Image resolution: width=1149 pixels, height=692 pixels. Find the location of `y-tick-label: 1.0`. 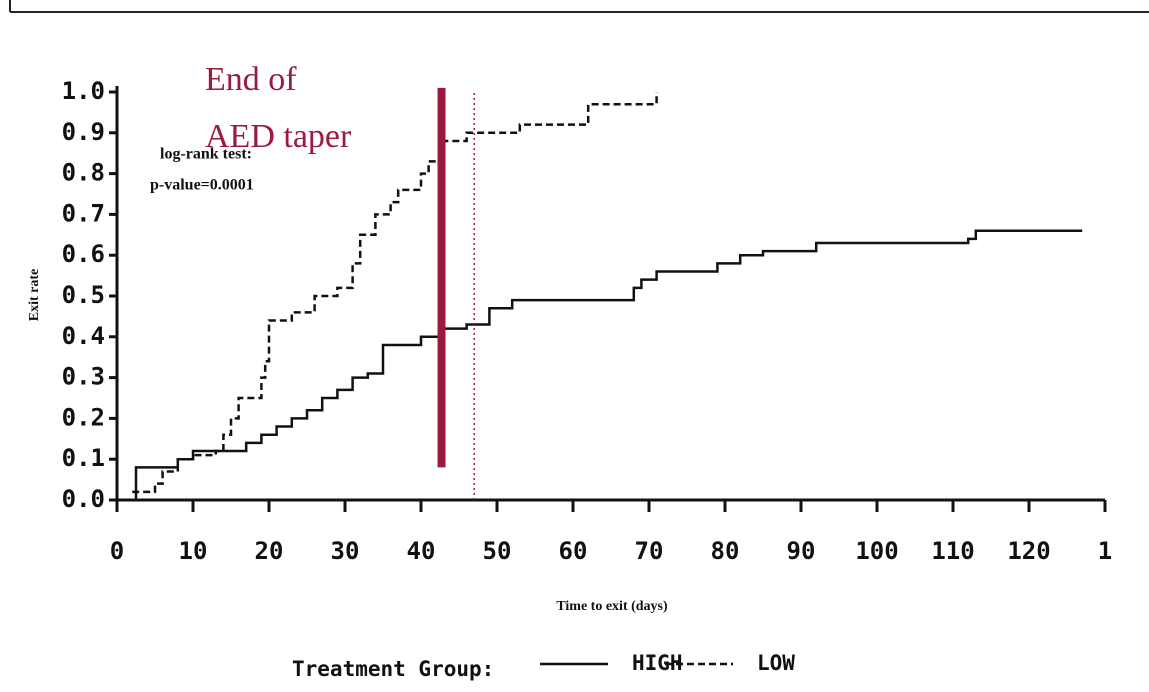

y-tick-label: 1.0 is located at coordinates (83, 91).